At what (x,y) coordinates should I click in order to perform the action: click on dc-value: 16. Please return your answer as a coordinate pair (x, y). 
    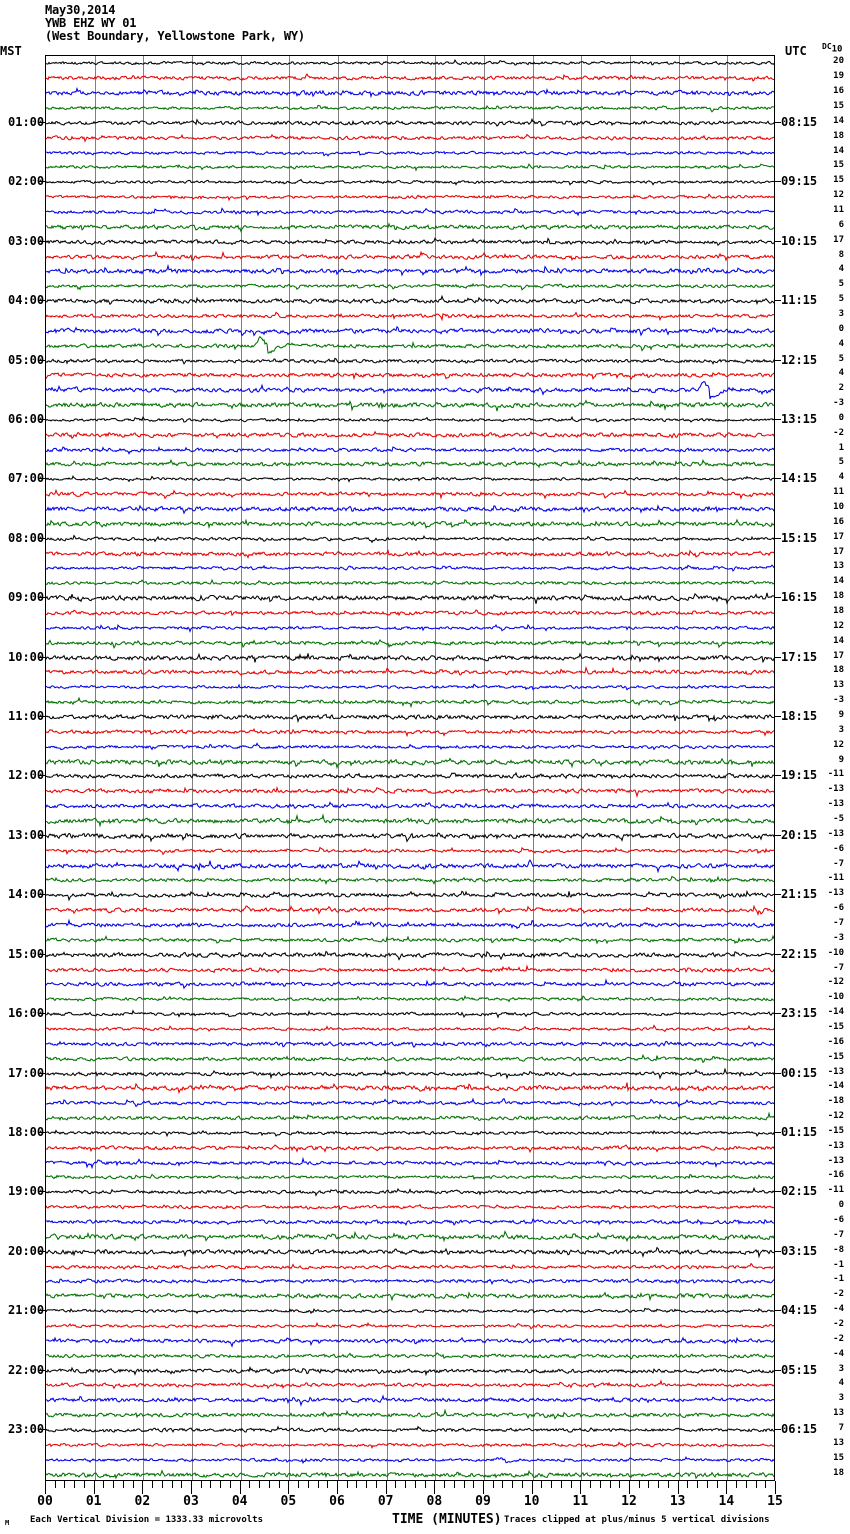
    Looking at the image, I should click on (838, 521).